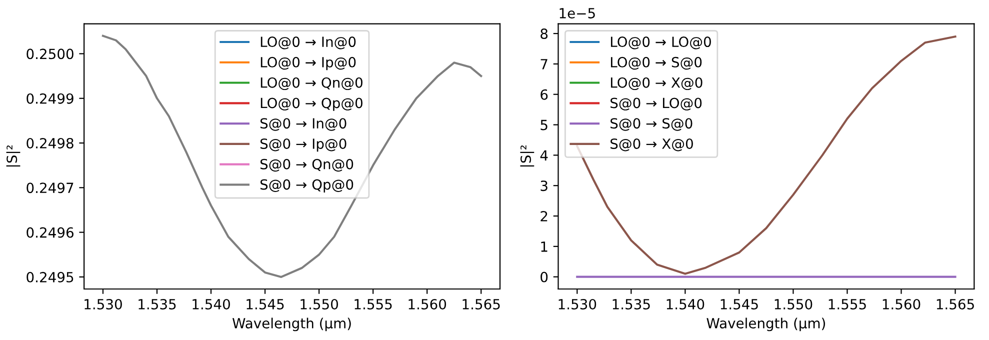  Describe the element at coordinates (544, 64) in the screenshot. I see `y-tick-label: 7` at that location.